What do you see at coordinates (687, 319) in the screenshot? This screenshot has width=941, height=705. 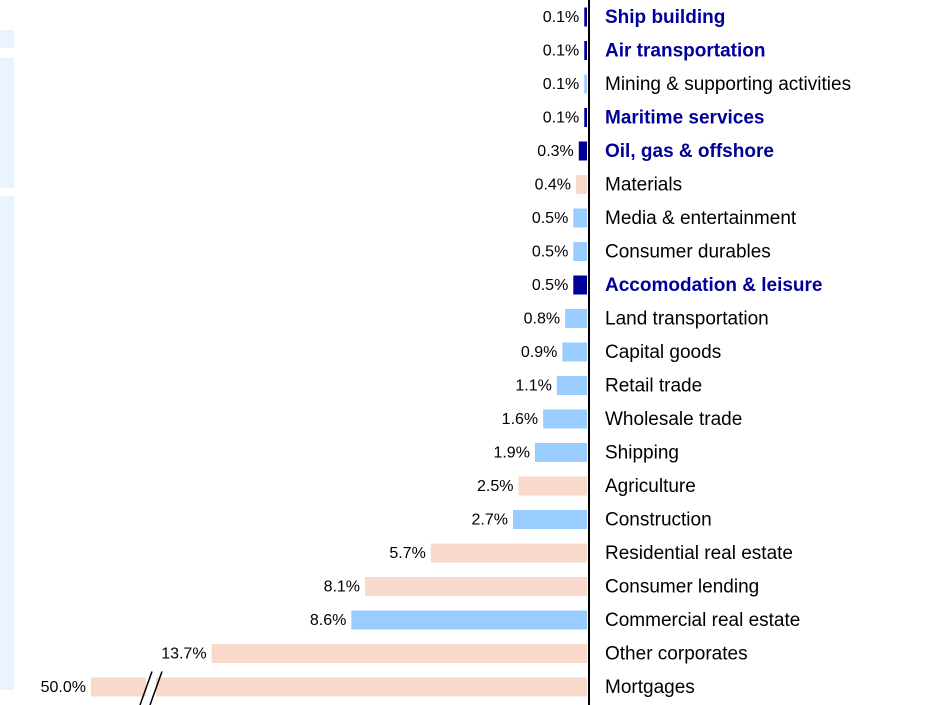 I see `category-label: Land transportation` at bounding box center [687, 319].